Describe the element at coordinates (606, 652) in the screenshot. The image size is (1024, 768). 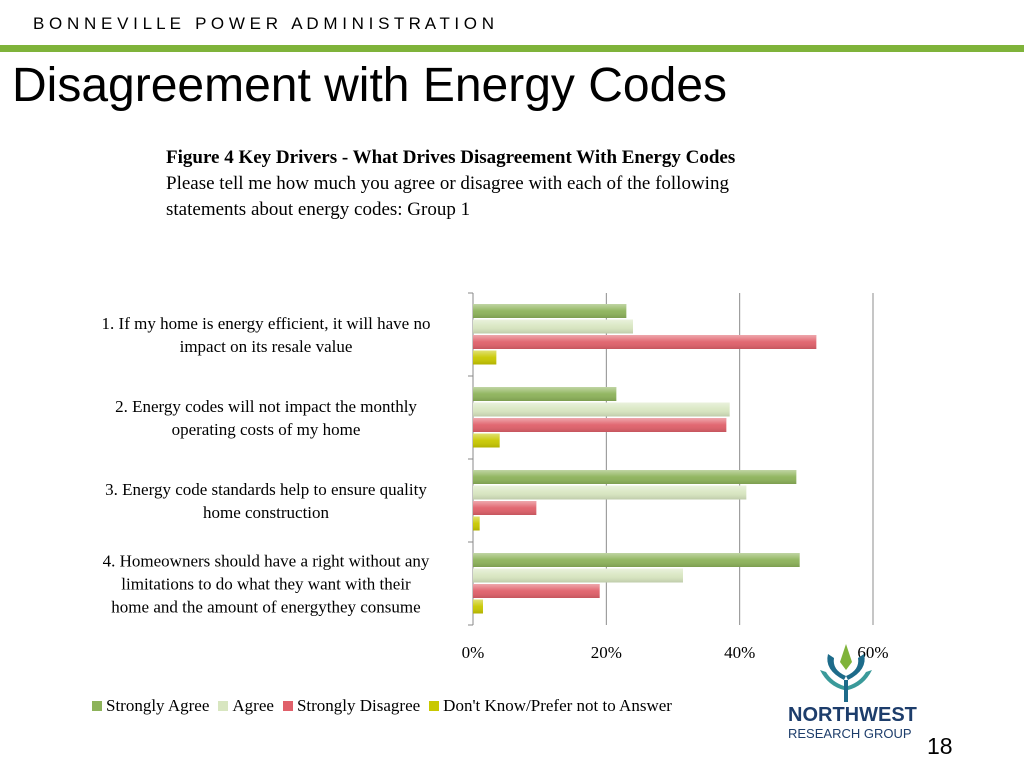
I see `x-tick-label: 20%` at that location.